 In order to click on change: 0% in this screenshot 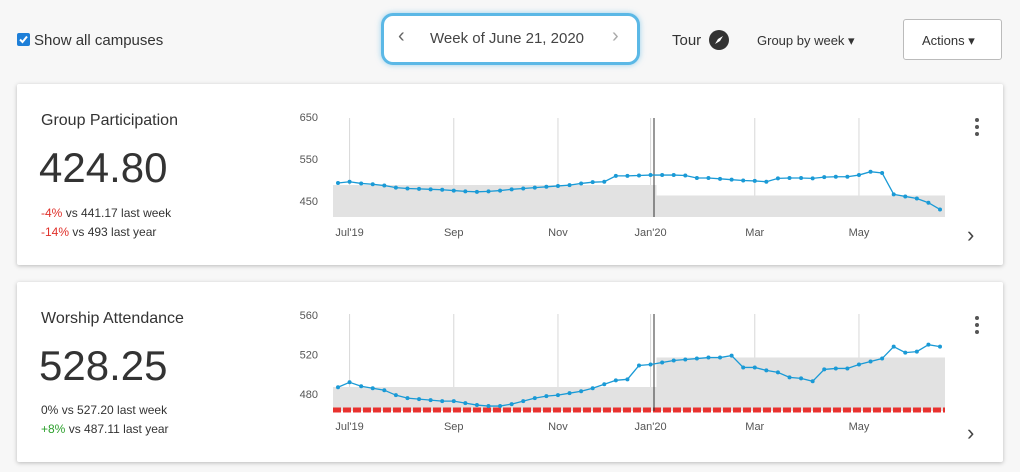, I will do `click(50, 410)`.